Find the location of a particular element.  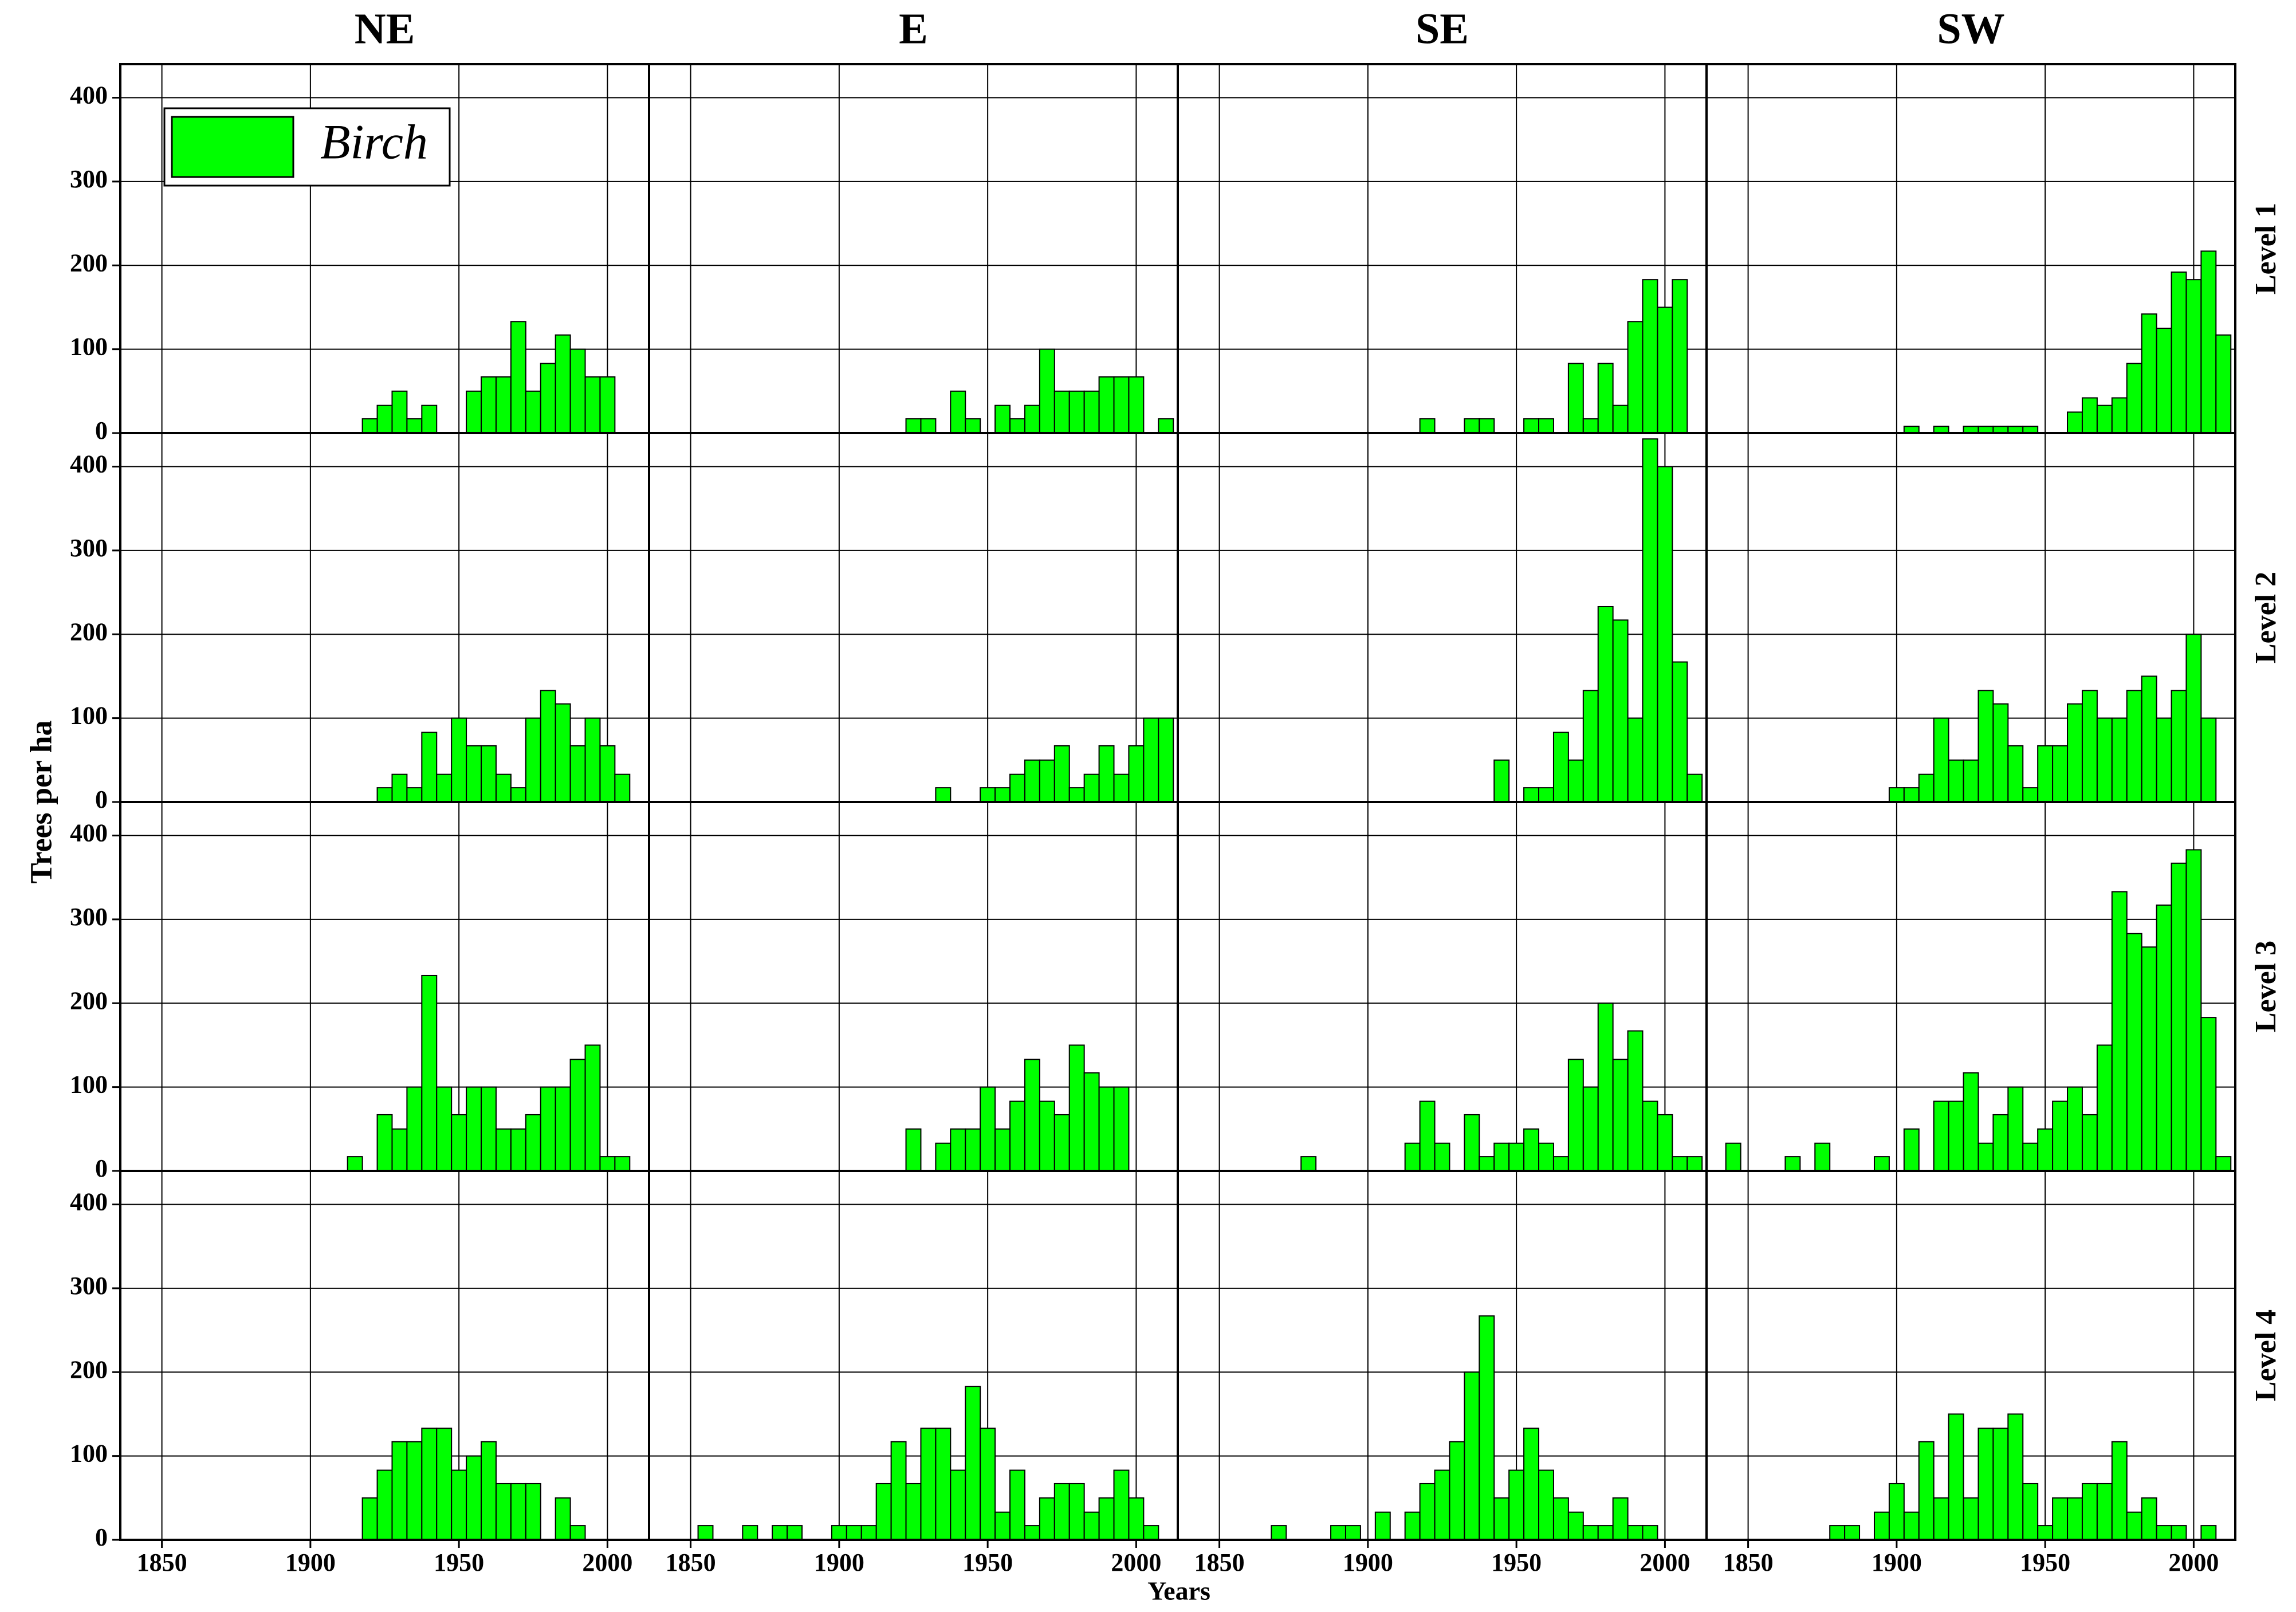

x-axis-label: Years is located at coordinates (1179, 1591).